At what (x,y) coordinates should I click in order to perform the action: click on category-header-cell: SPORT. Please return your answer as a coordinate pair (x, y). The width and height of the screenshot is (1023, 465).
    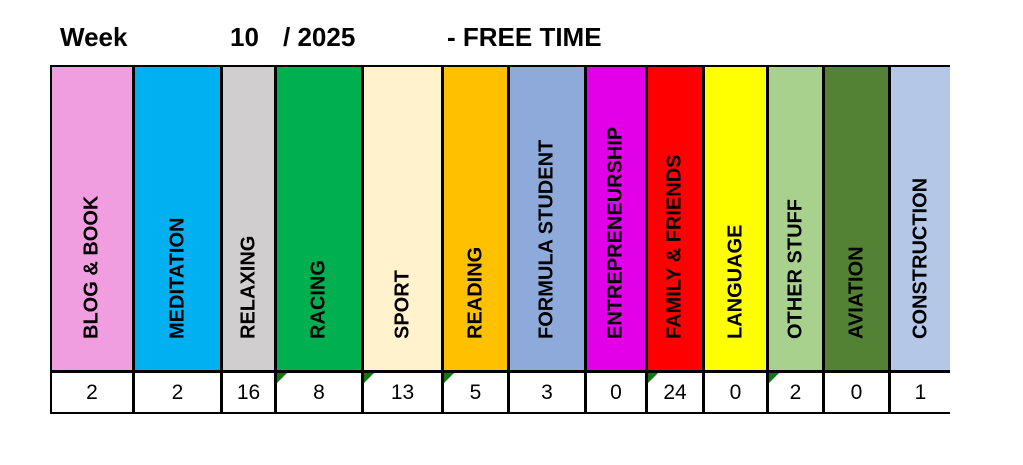
    Looking at the image, I should click on (404, 220).